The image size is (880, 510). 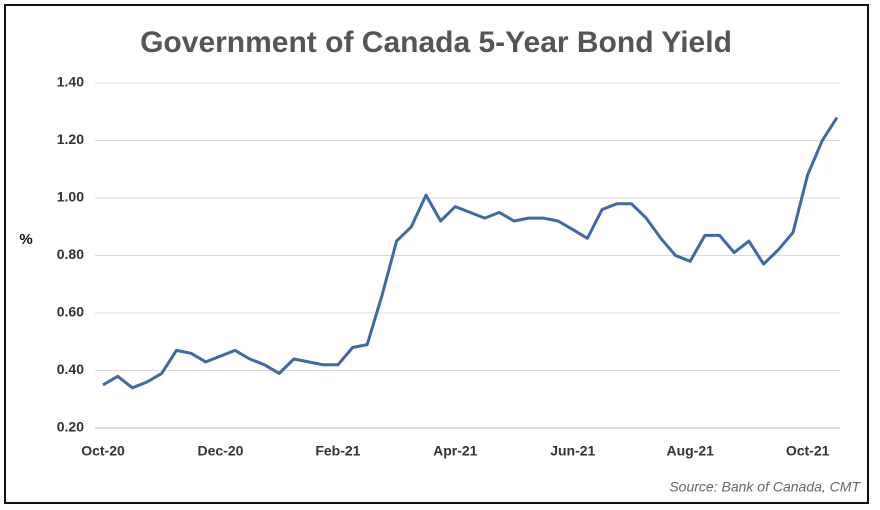 I want to click on x-tick-label: Oct-20, so click(x=103, y=451).